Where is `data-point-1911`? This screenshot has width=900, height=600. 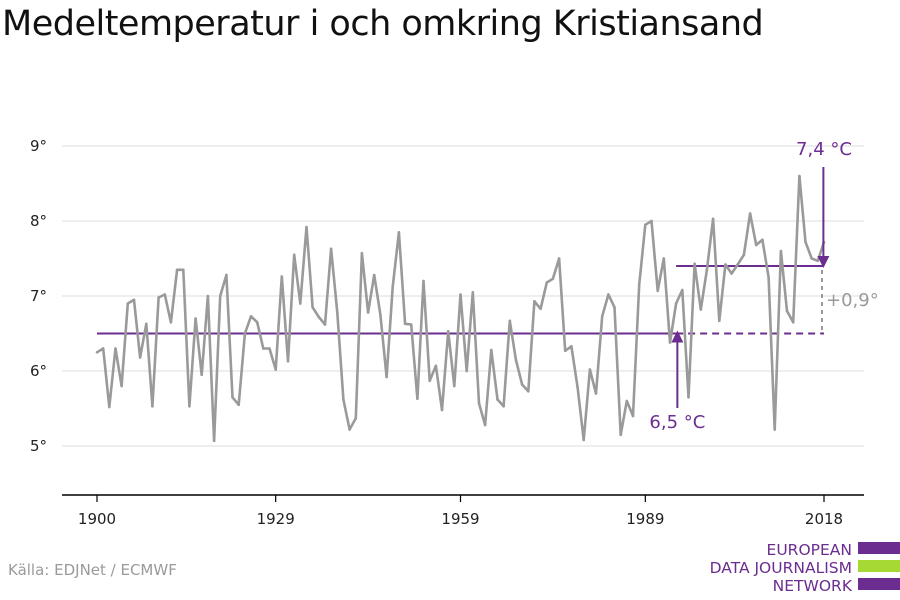 data-point-1911 is located at coordinates (165, 294).